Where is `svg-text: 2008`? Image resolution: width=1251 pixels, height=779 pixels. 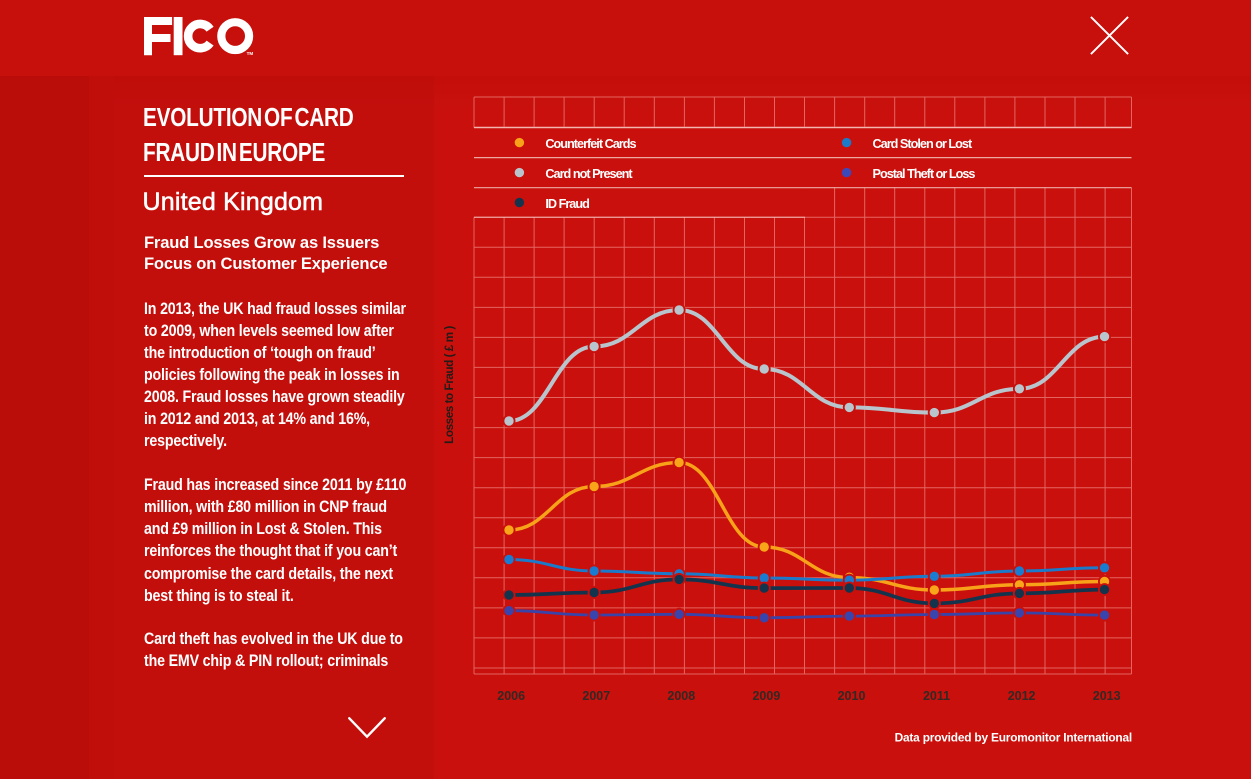
svg-text: 2008 is located at coordinates (681, 696).